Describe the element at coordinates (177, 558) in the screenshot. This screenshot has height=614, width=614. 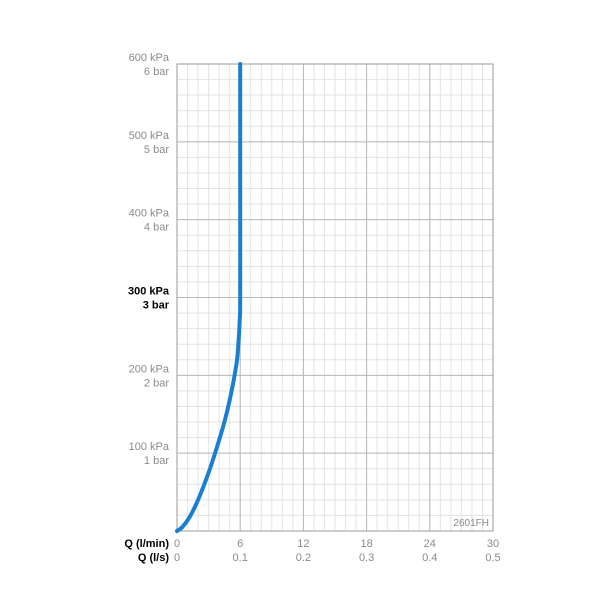
I see `x-tick-label-ls: 0` at that location.